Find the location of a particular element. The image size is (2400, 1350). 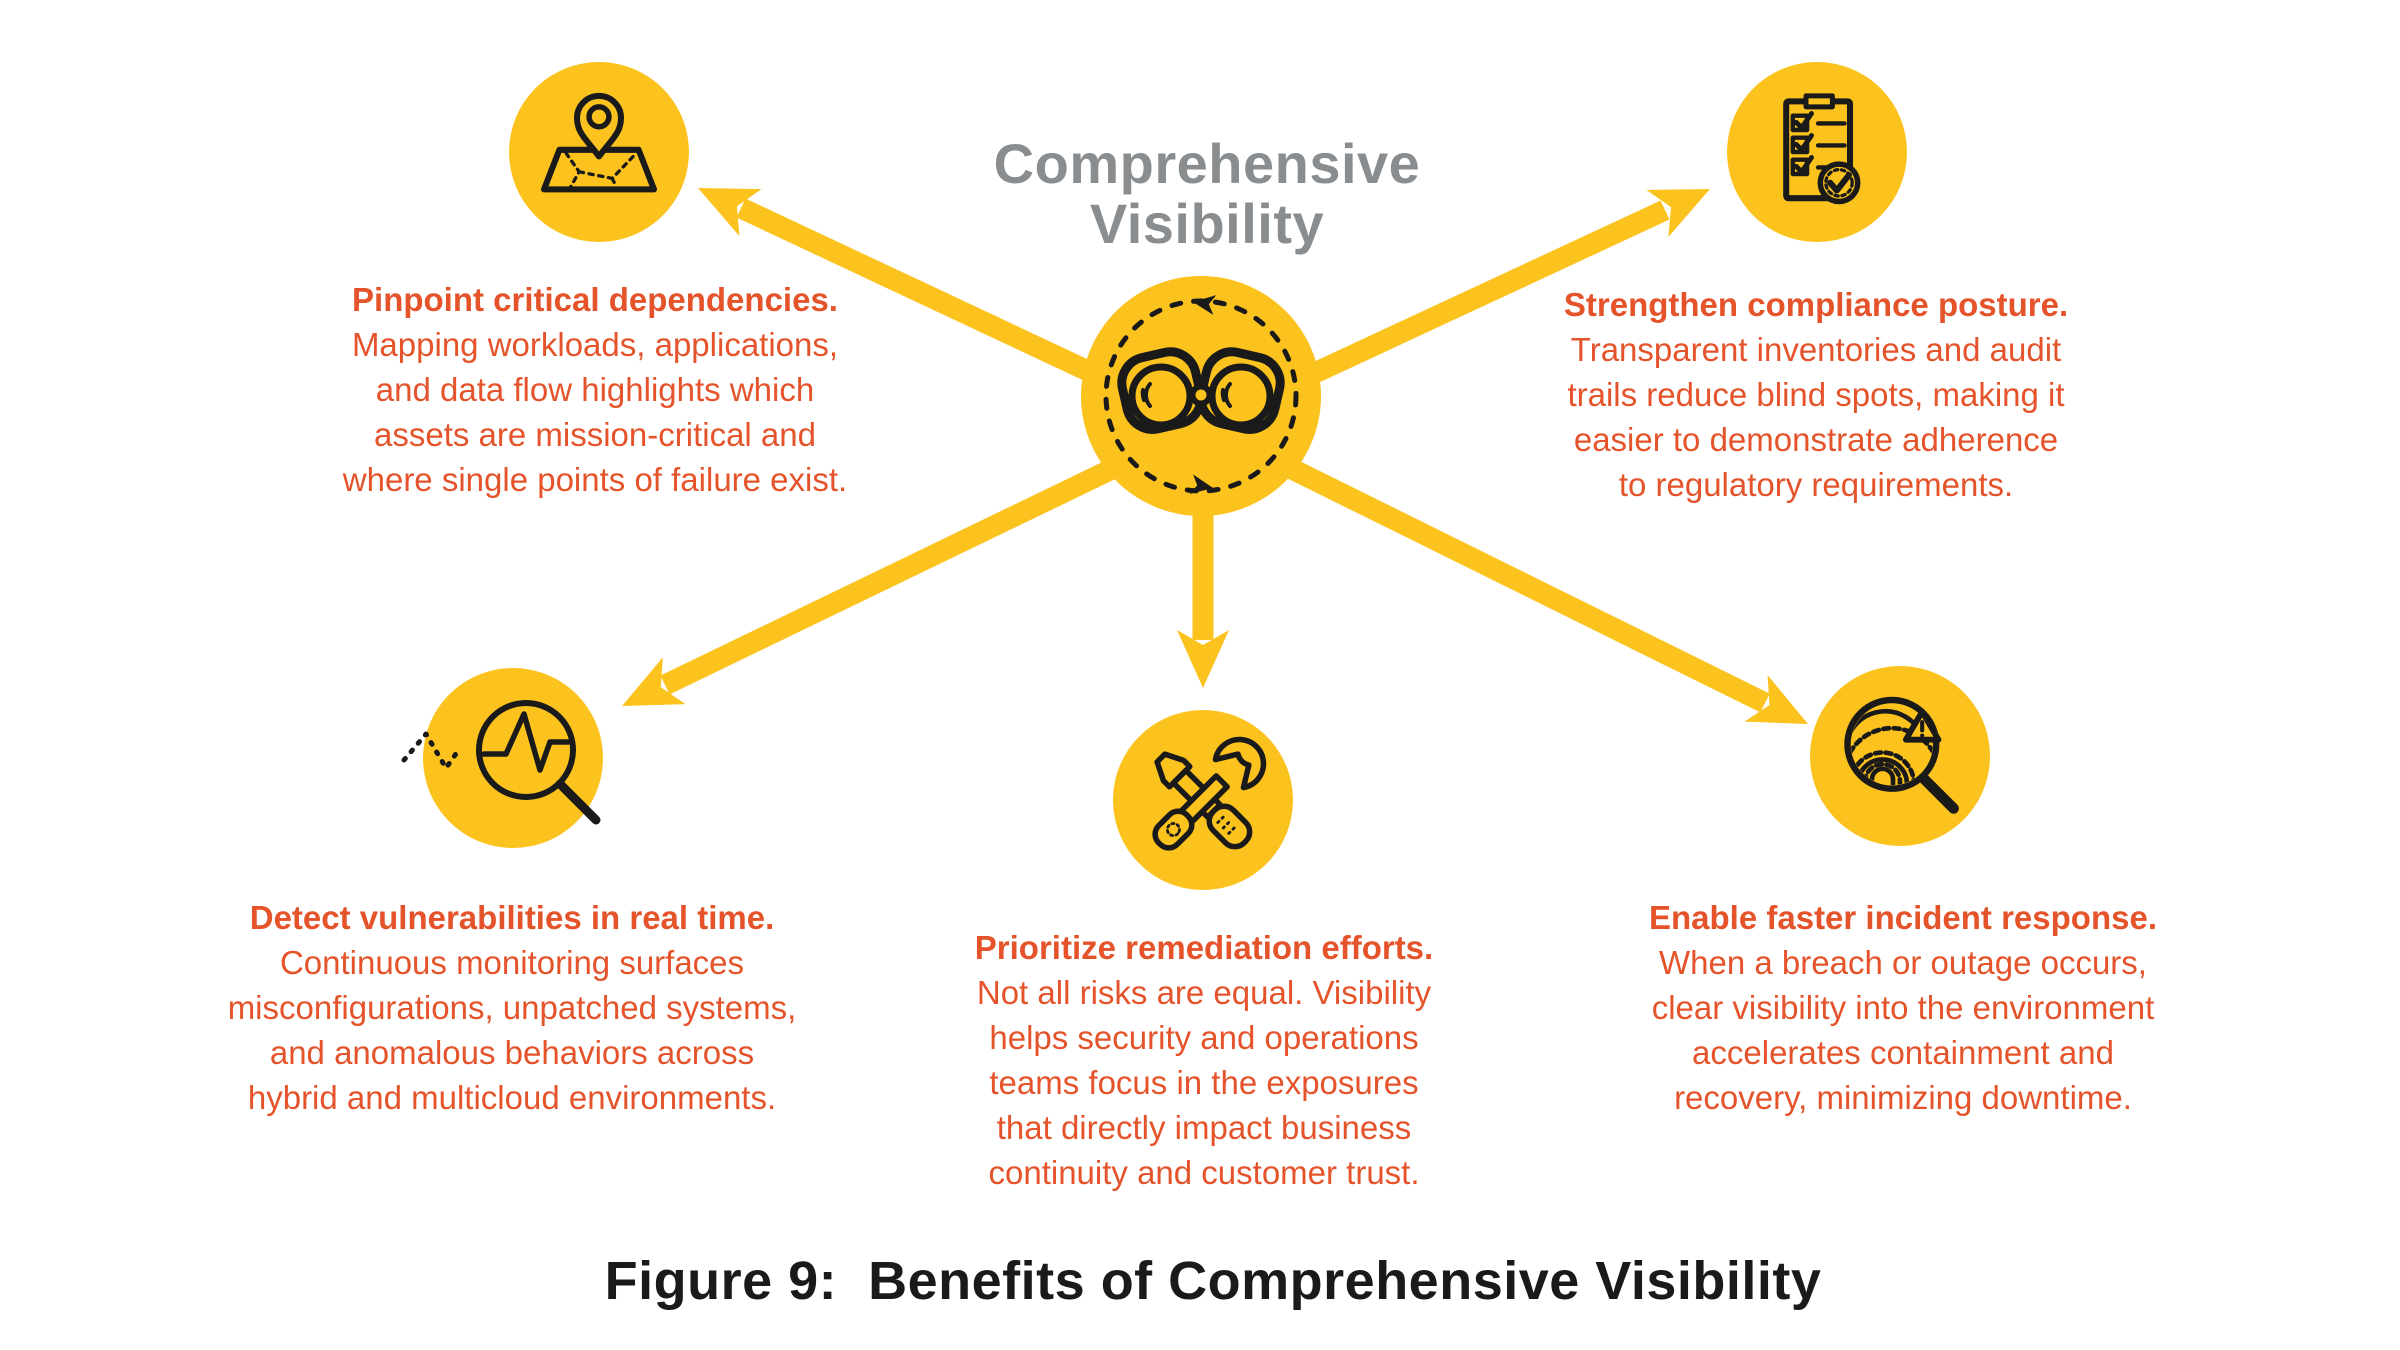

spoke-lead: Pinpoint critical dependencies. is located at coordinates (595, 299).